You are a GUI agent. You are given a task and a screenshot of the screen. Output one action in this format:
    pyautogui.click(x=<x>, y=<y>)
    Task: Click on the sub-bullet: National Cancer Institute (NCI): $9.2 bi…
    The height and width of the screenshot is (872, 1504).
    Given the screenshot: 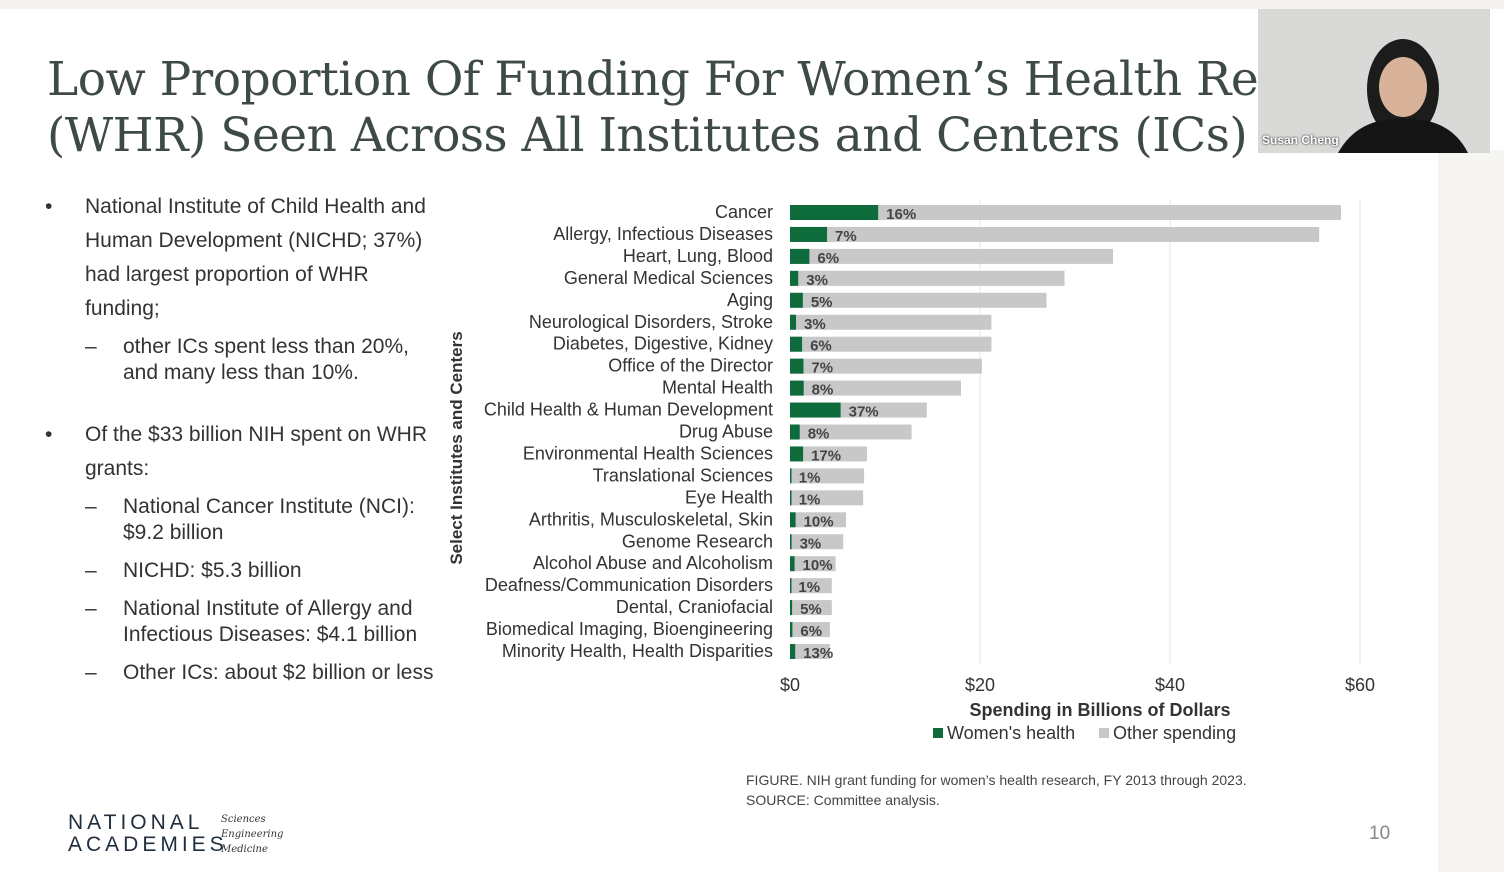 What is the action you would take?
    pyautogui.click(x=240, y=520)
    